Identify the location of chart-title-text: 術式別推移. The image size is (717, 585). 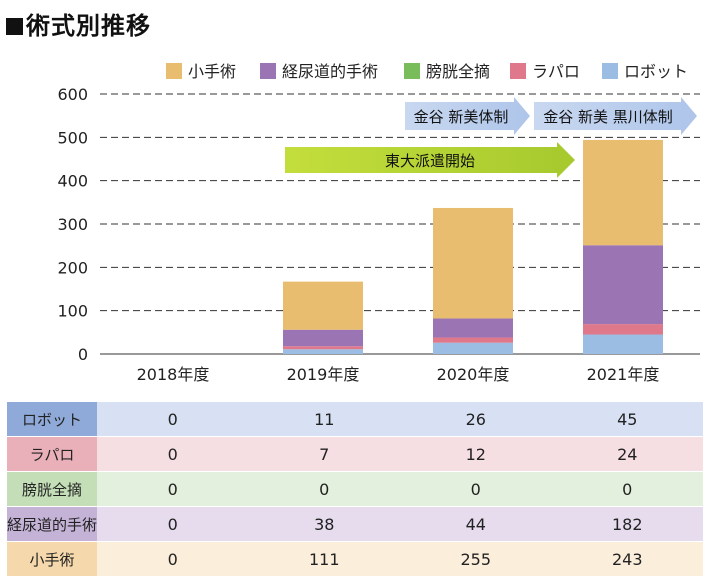
(88, 26).